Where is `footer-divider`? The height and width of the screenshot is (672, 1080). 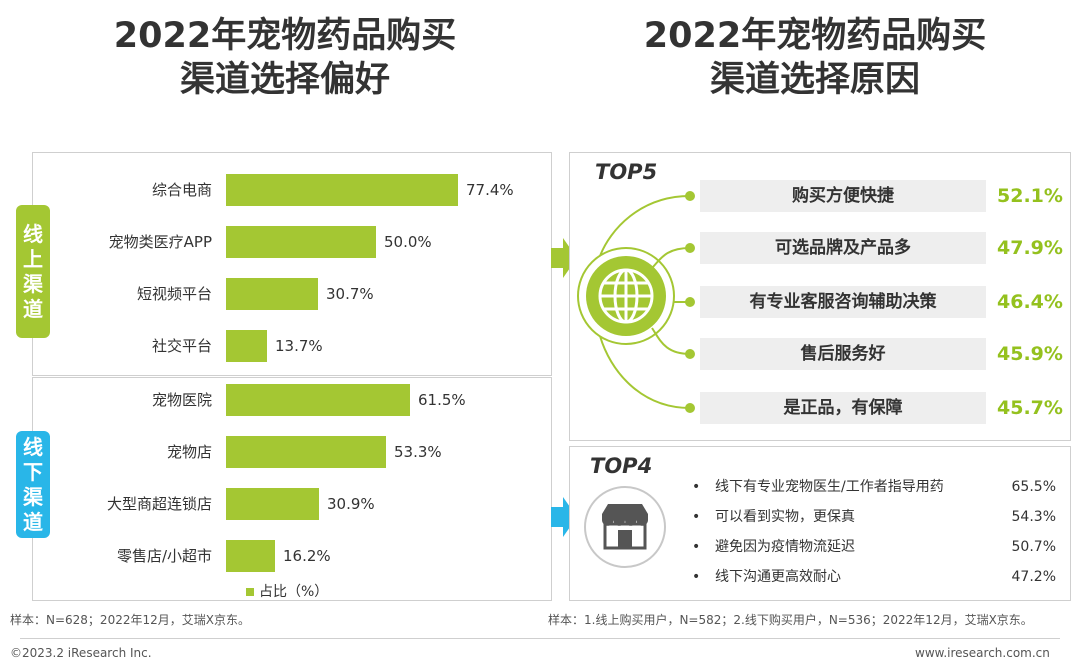 footer-divider is located at coordinates (540, 638).